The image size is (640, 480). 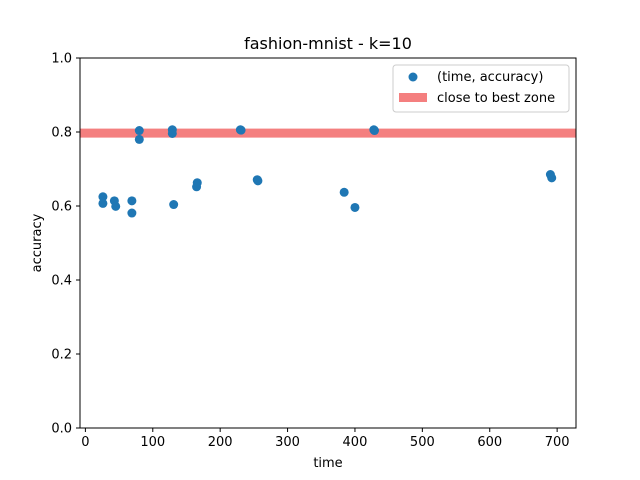 What do you see at coordinates (61, 281) in the screenshot?
I see `y-tick-label: 0.4` at bounding box center [61, 281].